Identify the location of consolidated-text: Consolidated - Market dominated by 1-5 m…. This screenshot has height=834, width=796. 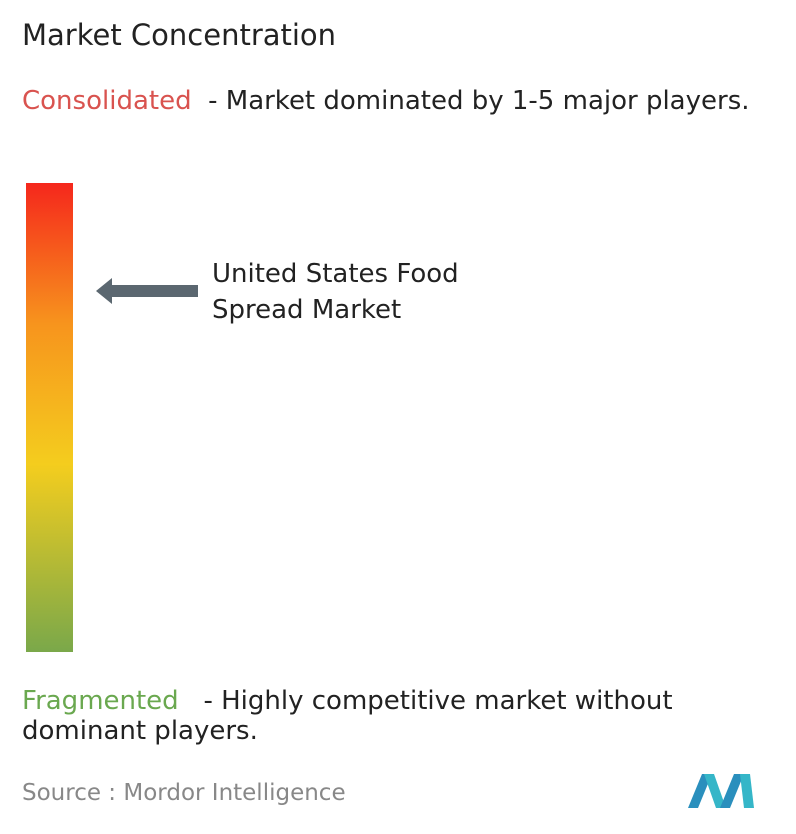
(407, 101).